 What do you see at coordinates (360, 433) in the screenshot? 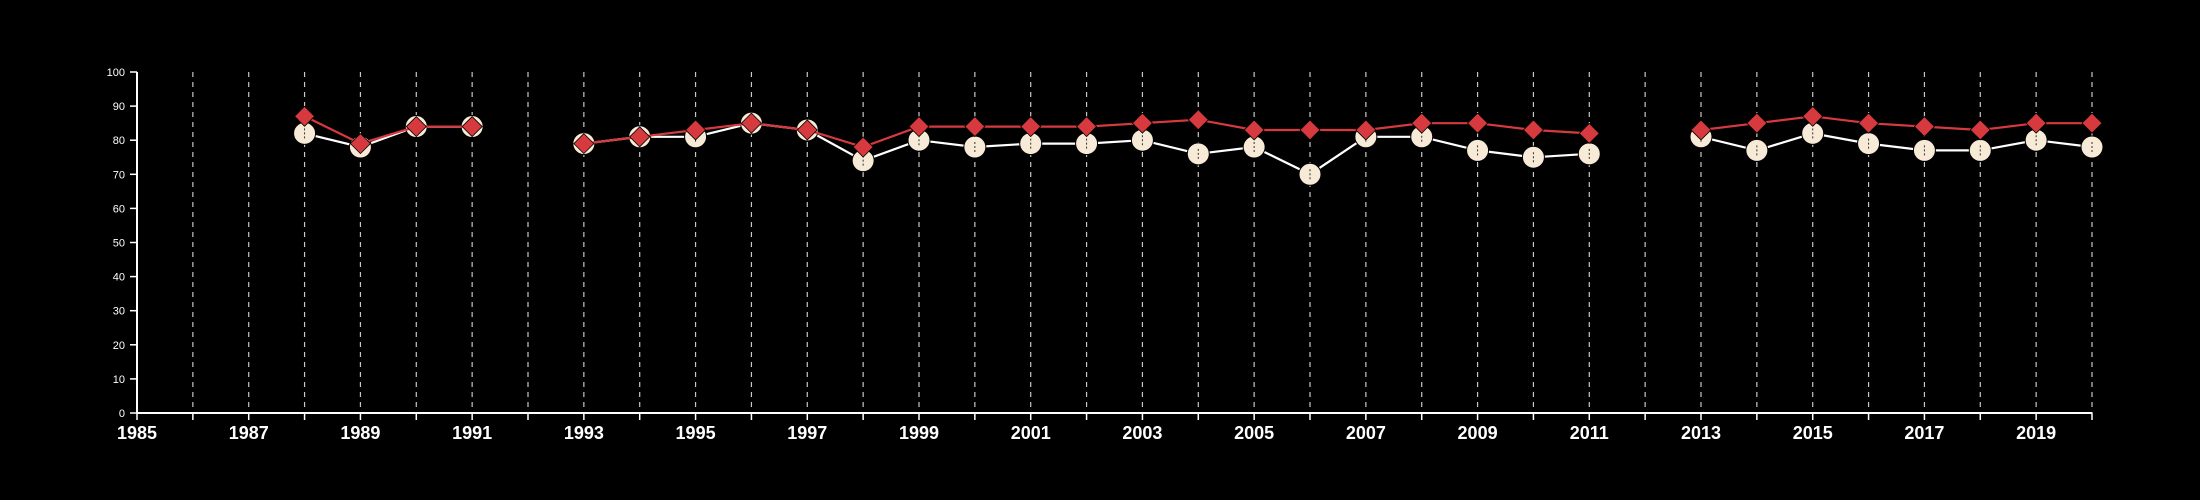
I see `x-tick-label-1989: 1989` at bounding box center [360, 433].